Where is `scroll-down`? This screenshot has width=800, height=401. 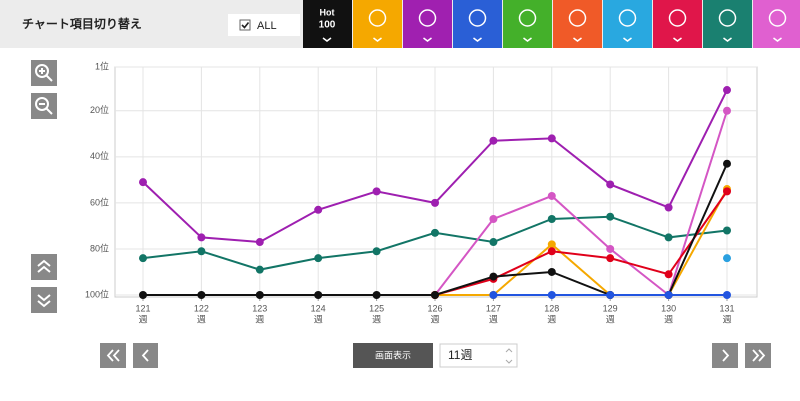 scroll-down is located at coordinates (44, 300).